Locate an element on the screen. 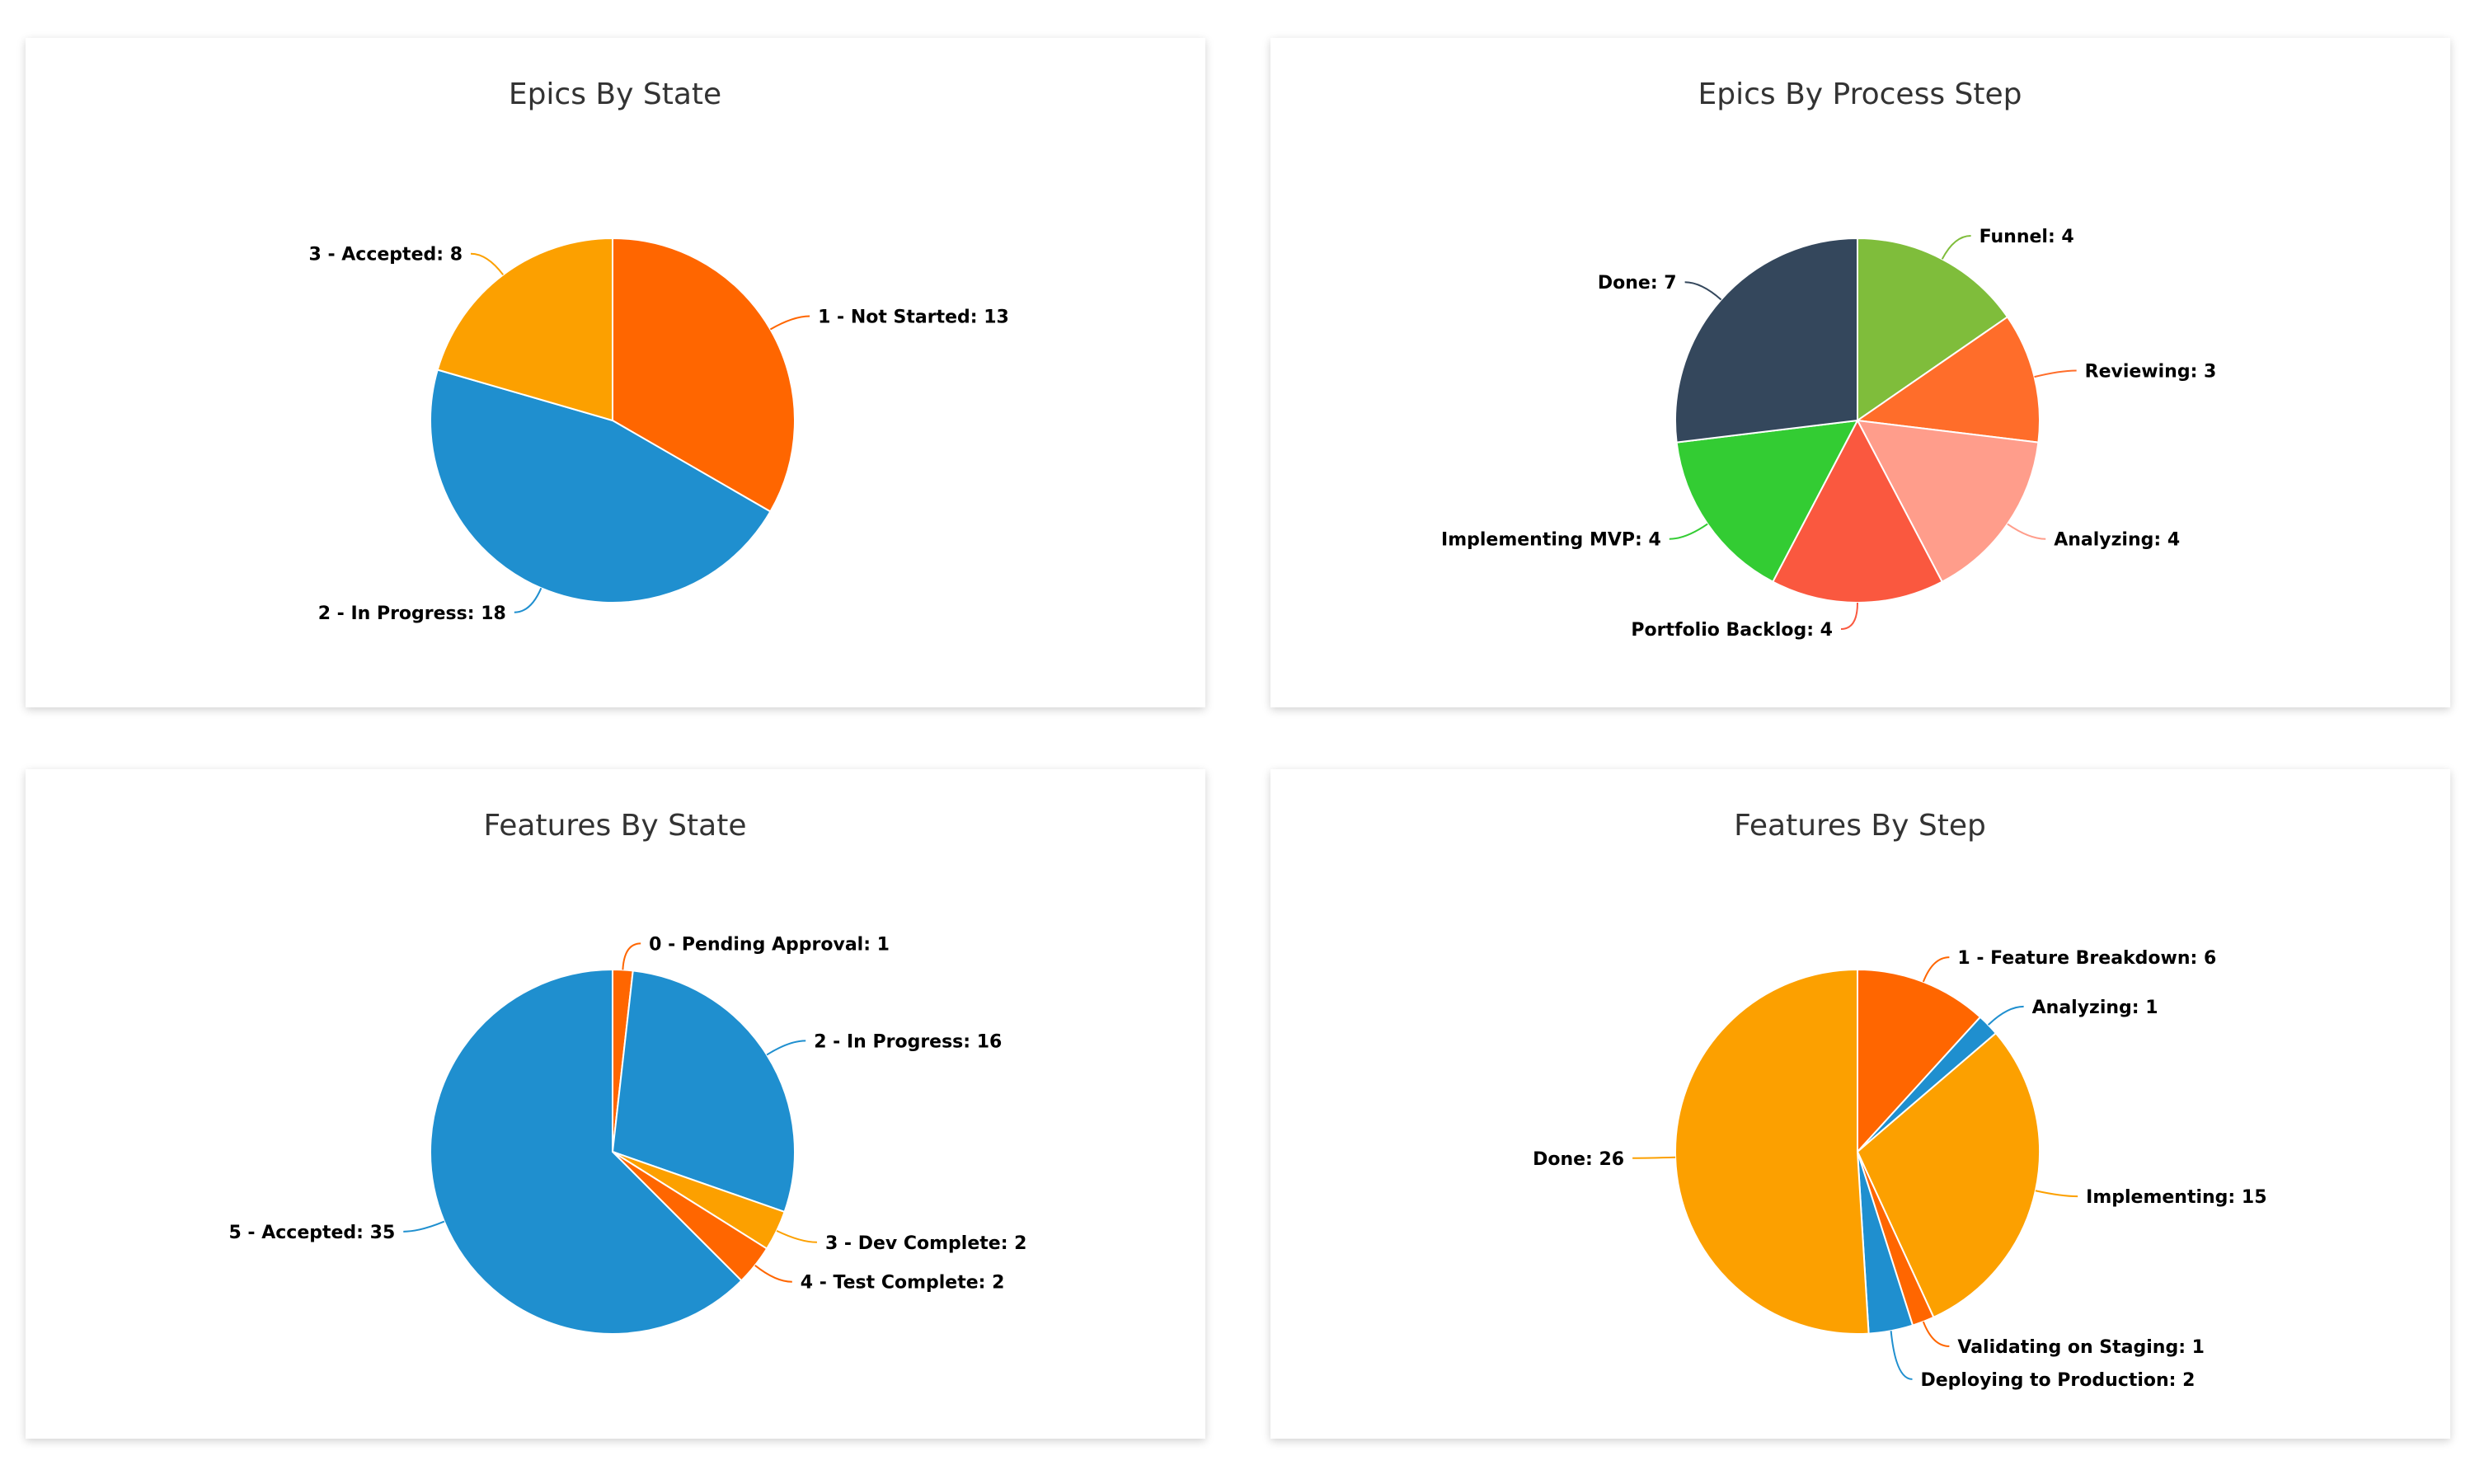  data-label: Funnel: 4 is located at coordinates (2027, 237).